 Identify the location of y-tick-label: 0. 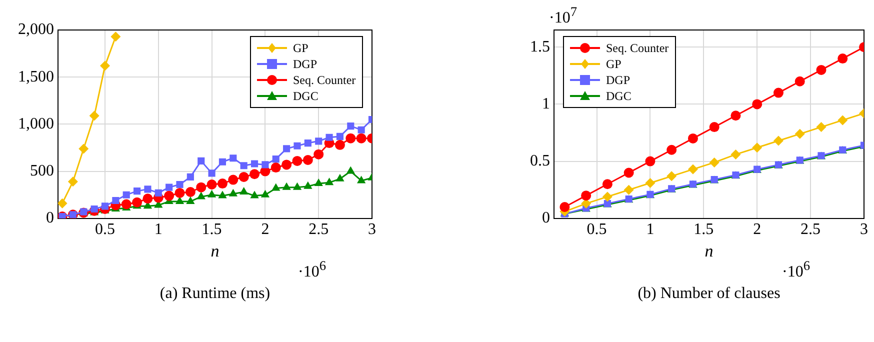
(546, 218).